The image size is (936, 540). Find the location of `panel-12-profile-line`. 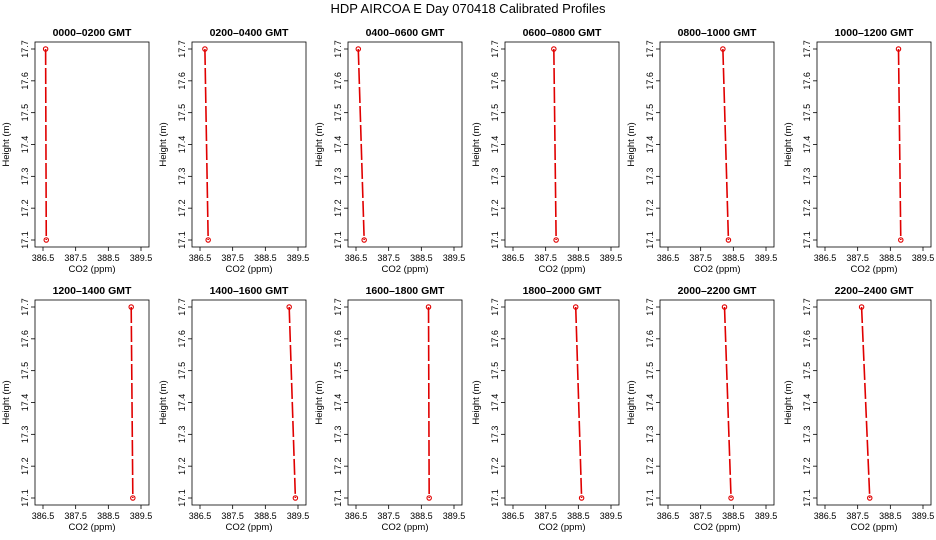

panel-12-profile-line is located at coordinates (865, 402).